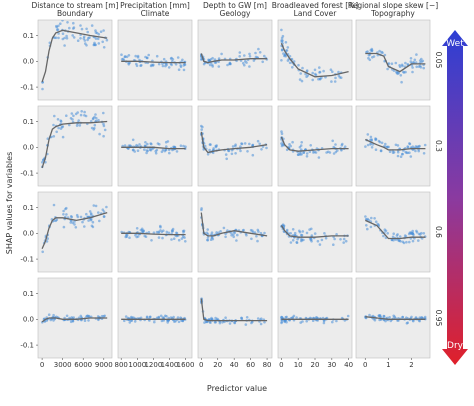 The height and width of the screenshot is (406, 474). Describe the element at coordinates (315, 365) in the screenshot. I see `x-tick-label: 20` at that location.